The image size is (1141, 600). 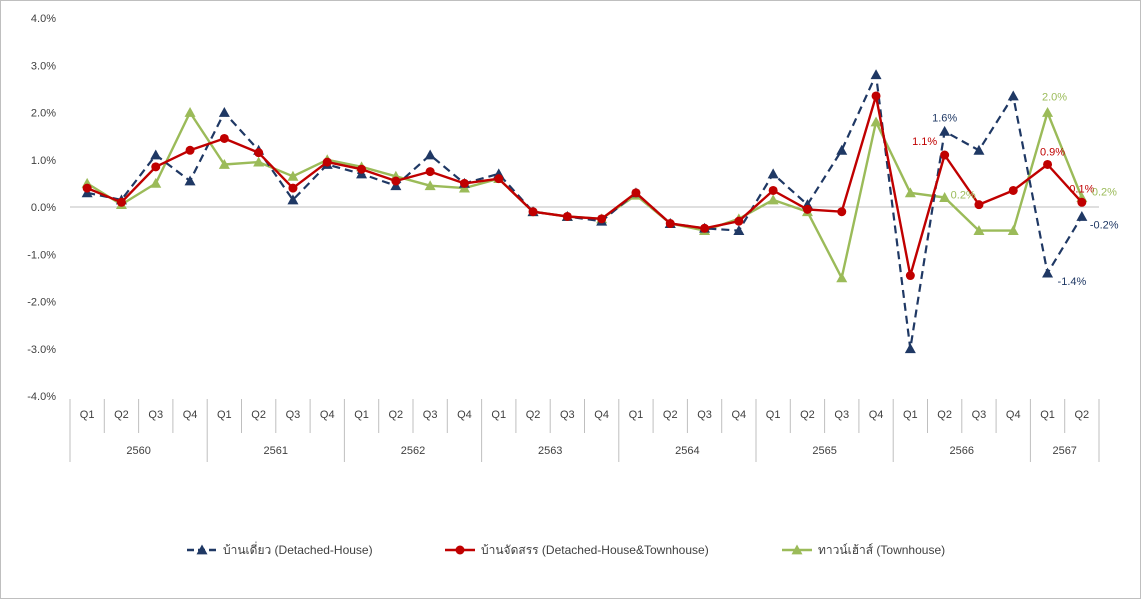 What do you see at coordinates (824, 451) in the screenshot?
I see `year-label: 2565` at bounding box center [824, 451].